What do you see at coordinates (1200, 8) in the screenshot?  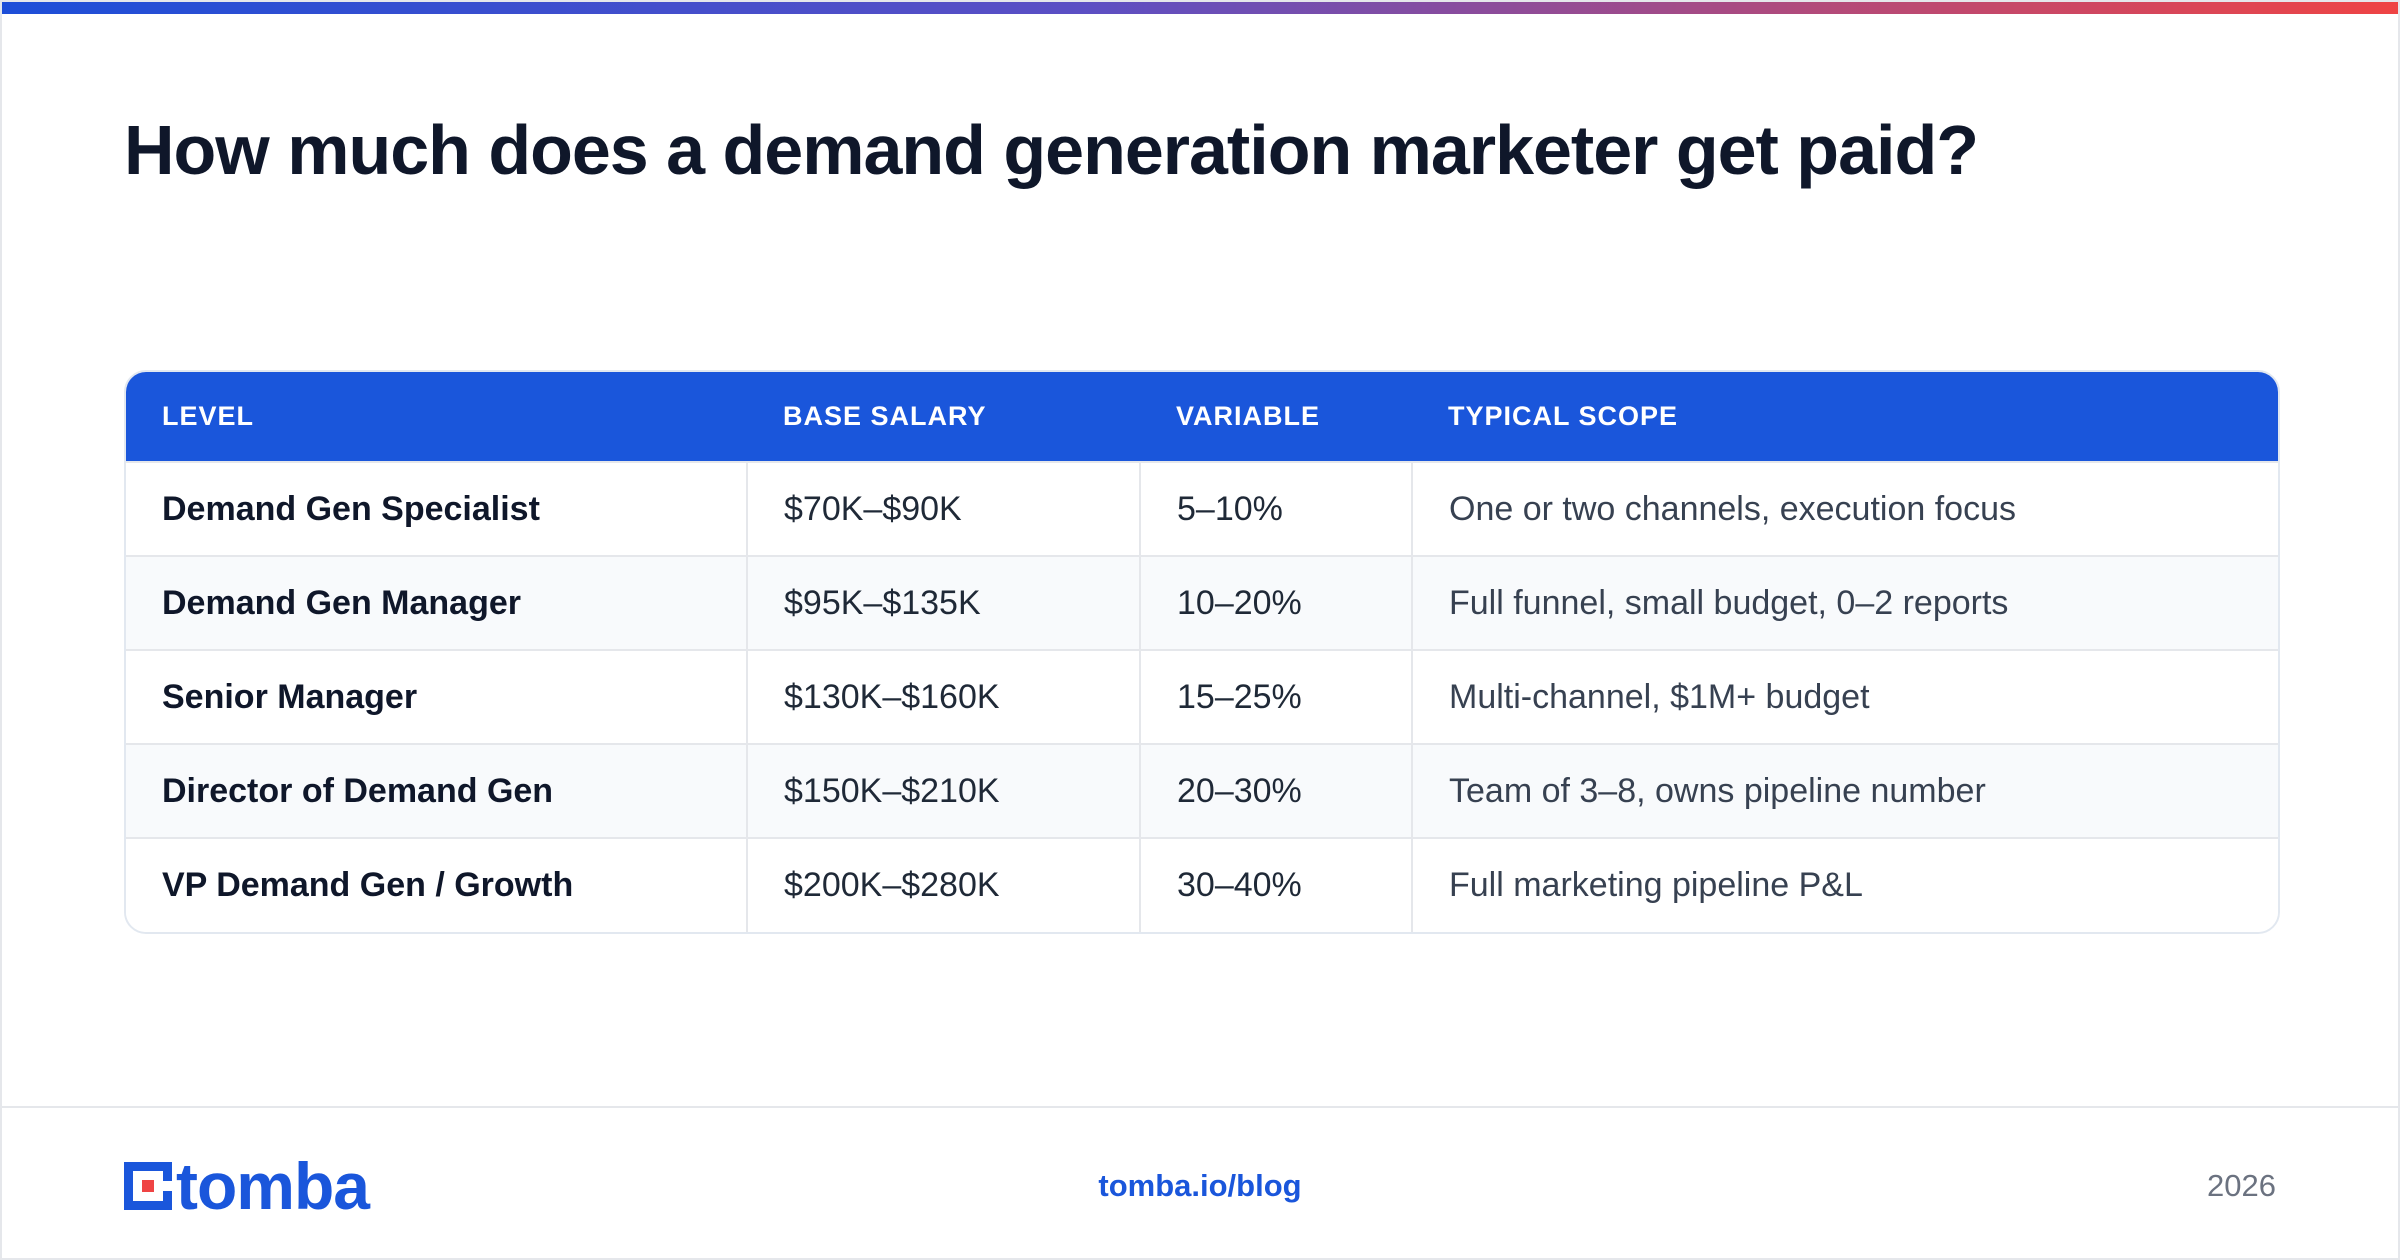 I see `gradient-top-bar` at bounding box center [1200, 8].